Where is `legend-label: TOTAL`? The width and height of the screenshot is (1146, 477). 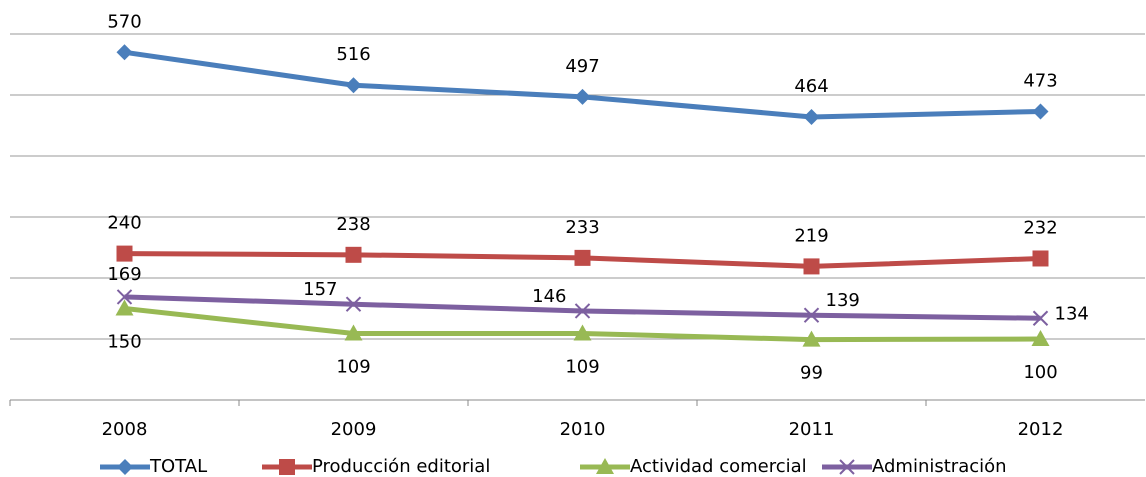
legend-label: TOTAL is located at coordinates (178, 466).